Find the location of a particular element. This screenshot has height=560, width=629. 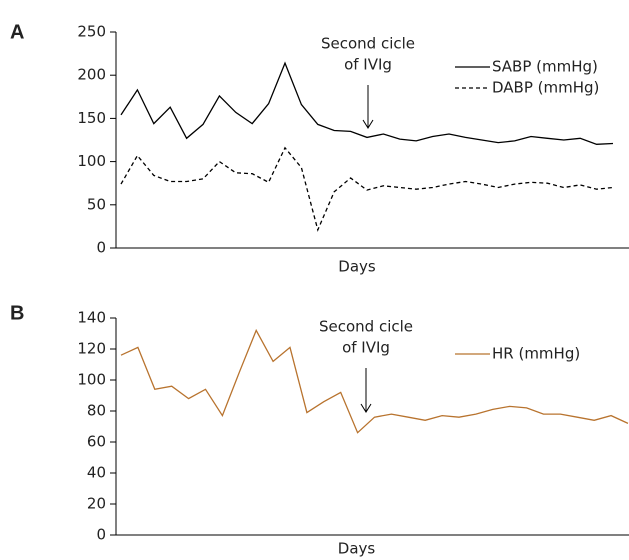

y-tick-label: 150 is located at coordinates (91, 118).